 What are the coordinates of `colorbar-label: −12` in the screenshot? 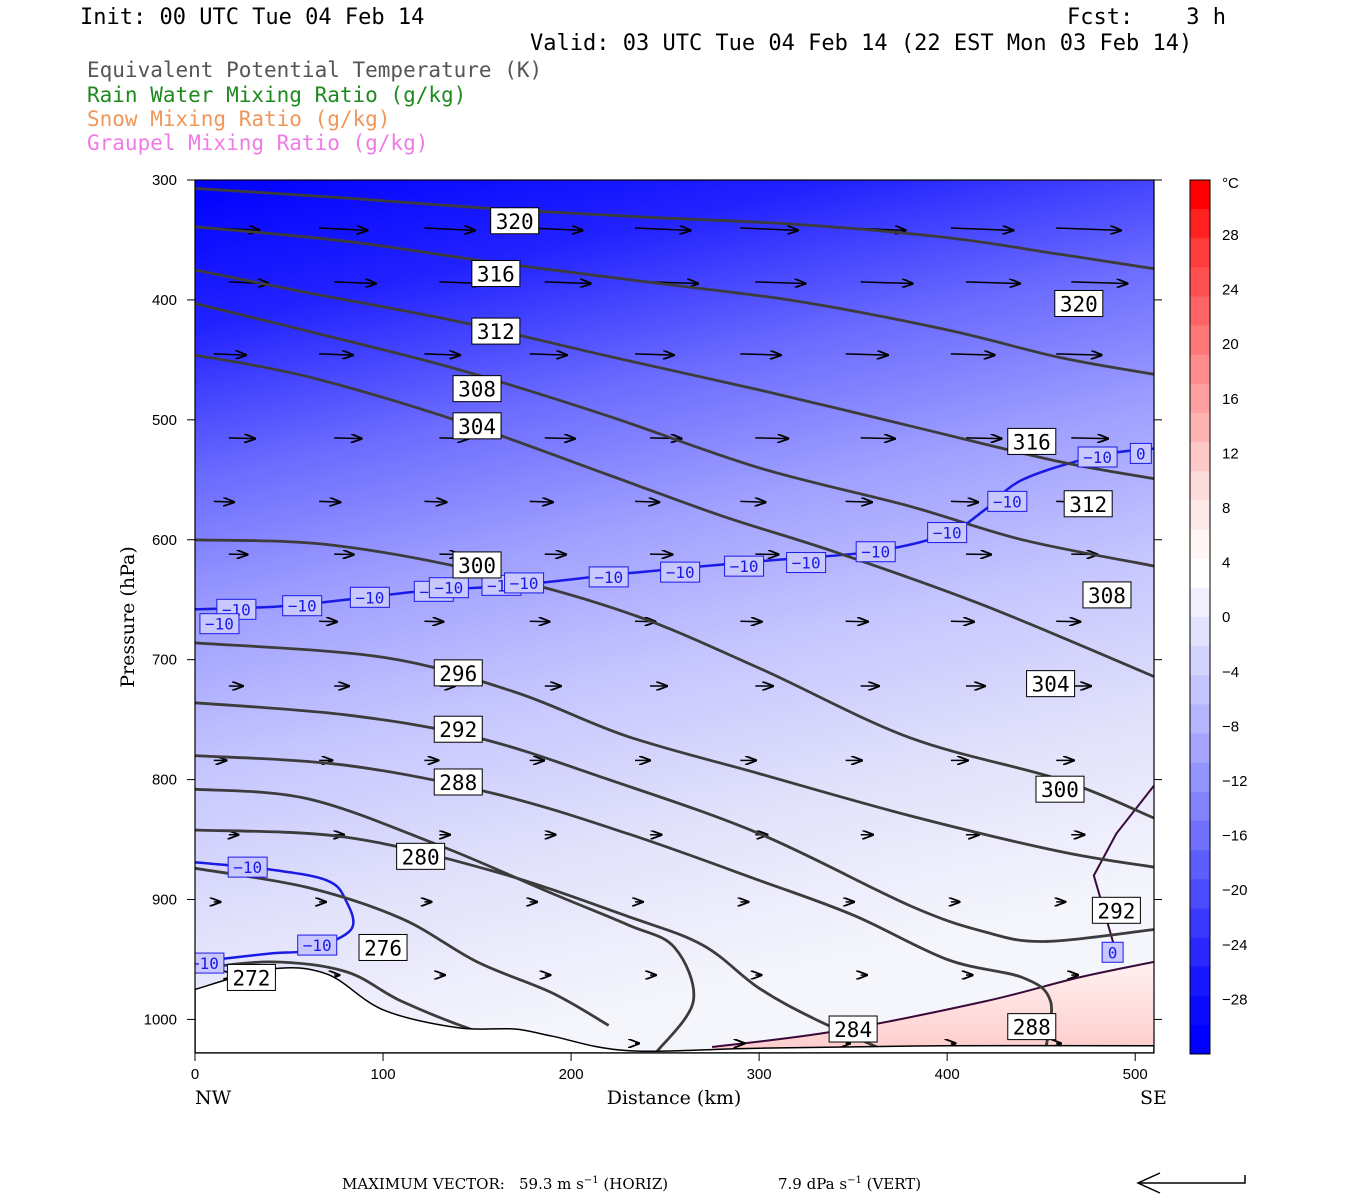 It's located at (1234, 781).